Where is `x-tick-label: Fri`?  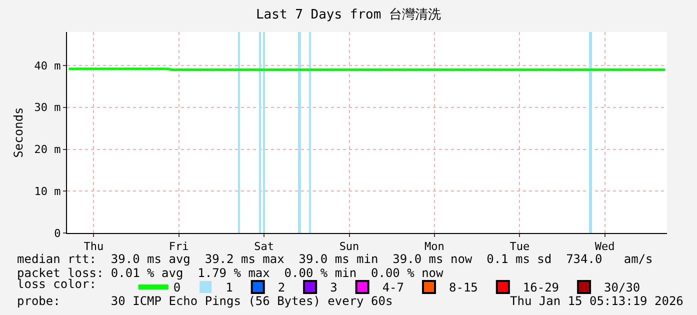
x-tick-label: Fri is located at coordinates (178, 247).